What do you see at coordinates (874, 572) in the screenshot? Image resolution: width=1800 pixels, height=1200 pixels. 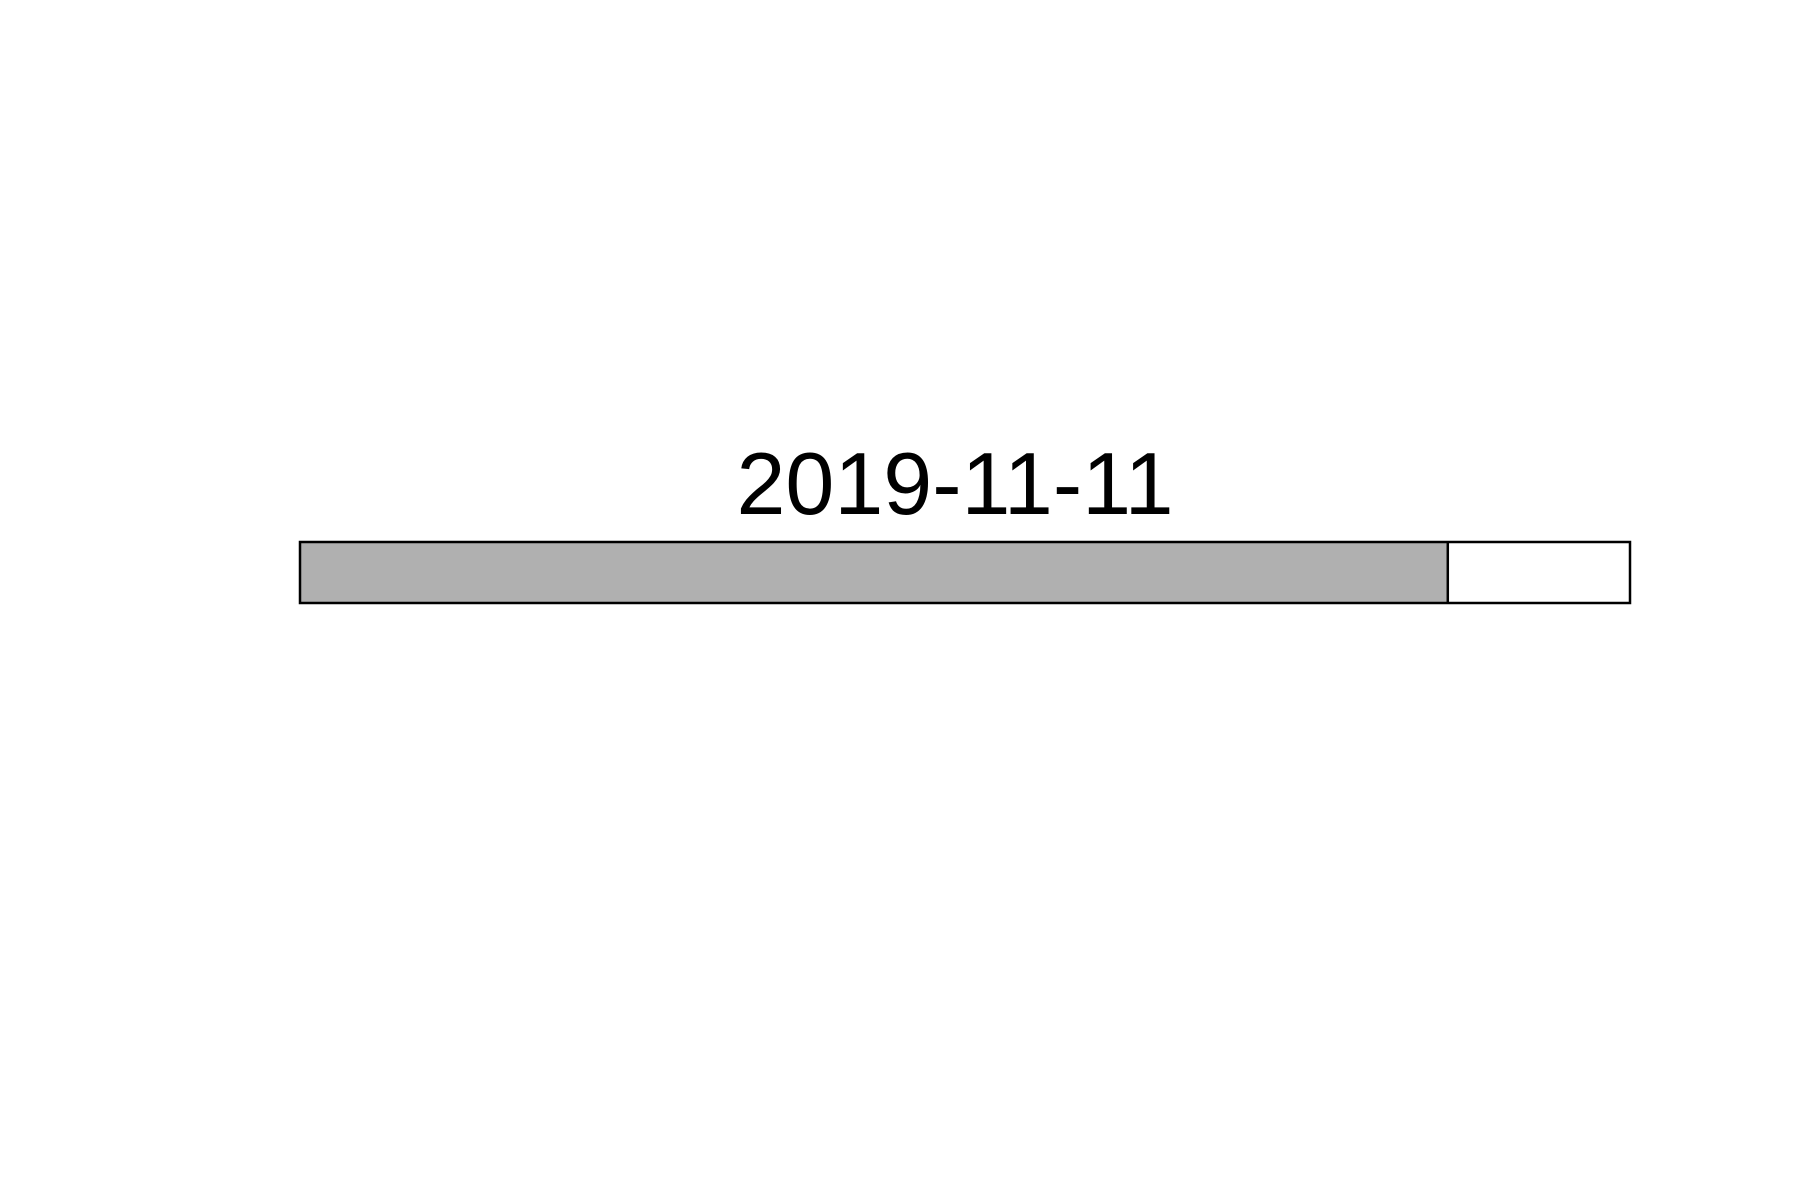 I see `progress-fill` at bounding box center [874, 572].